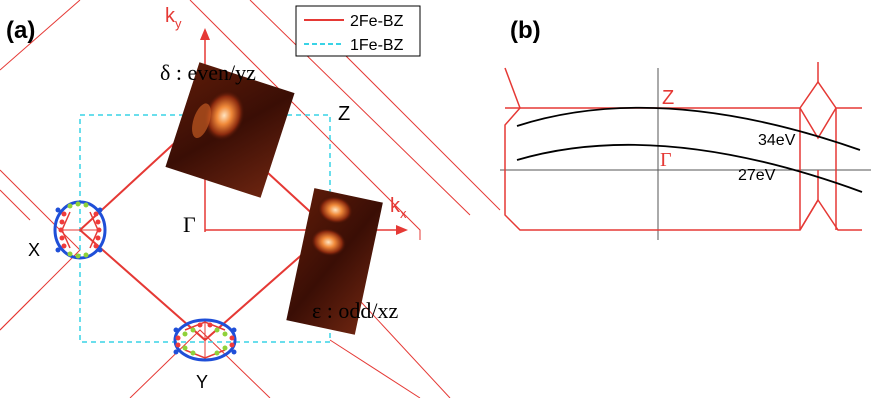  What do you see at coordinates (358, 31) in the screenshot?
I see `legend: 2Fe-BZ 1Fe-BZ` at bounding box center [358, 31].